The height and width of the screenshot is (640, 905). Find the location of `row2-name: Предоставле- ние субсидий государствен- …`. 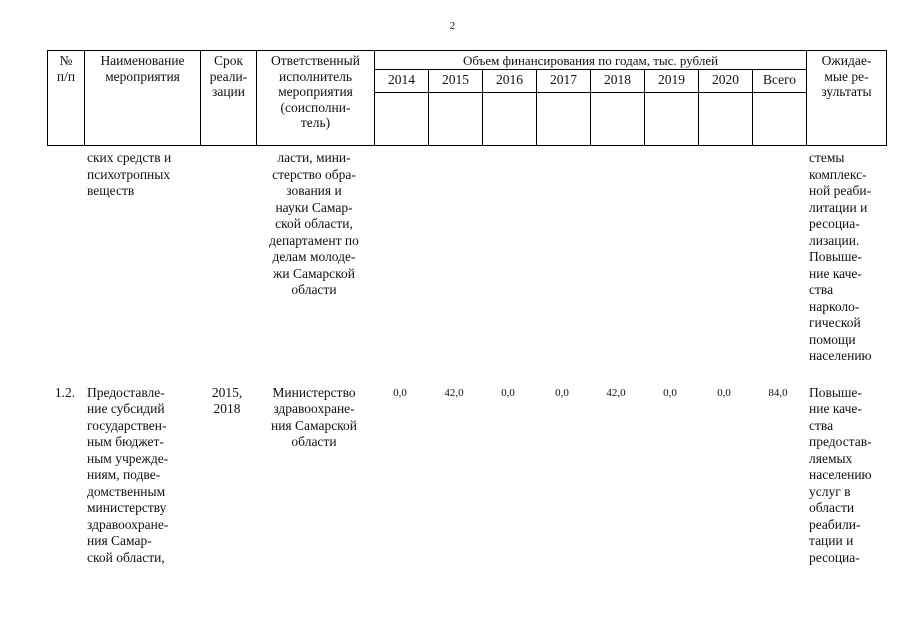

row2-name: Предоставле- ние субсидий государствен- … is located at coordinates (128, 474).